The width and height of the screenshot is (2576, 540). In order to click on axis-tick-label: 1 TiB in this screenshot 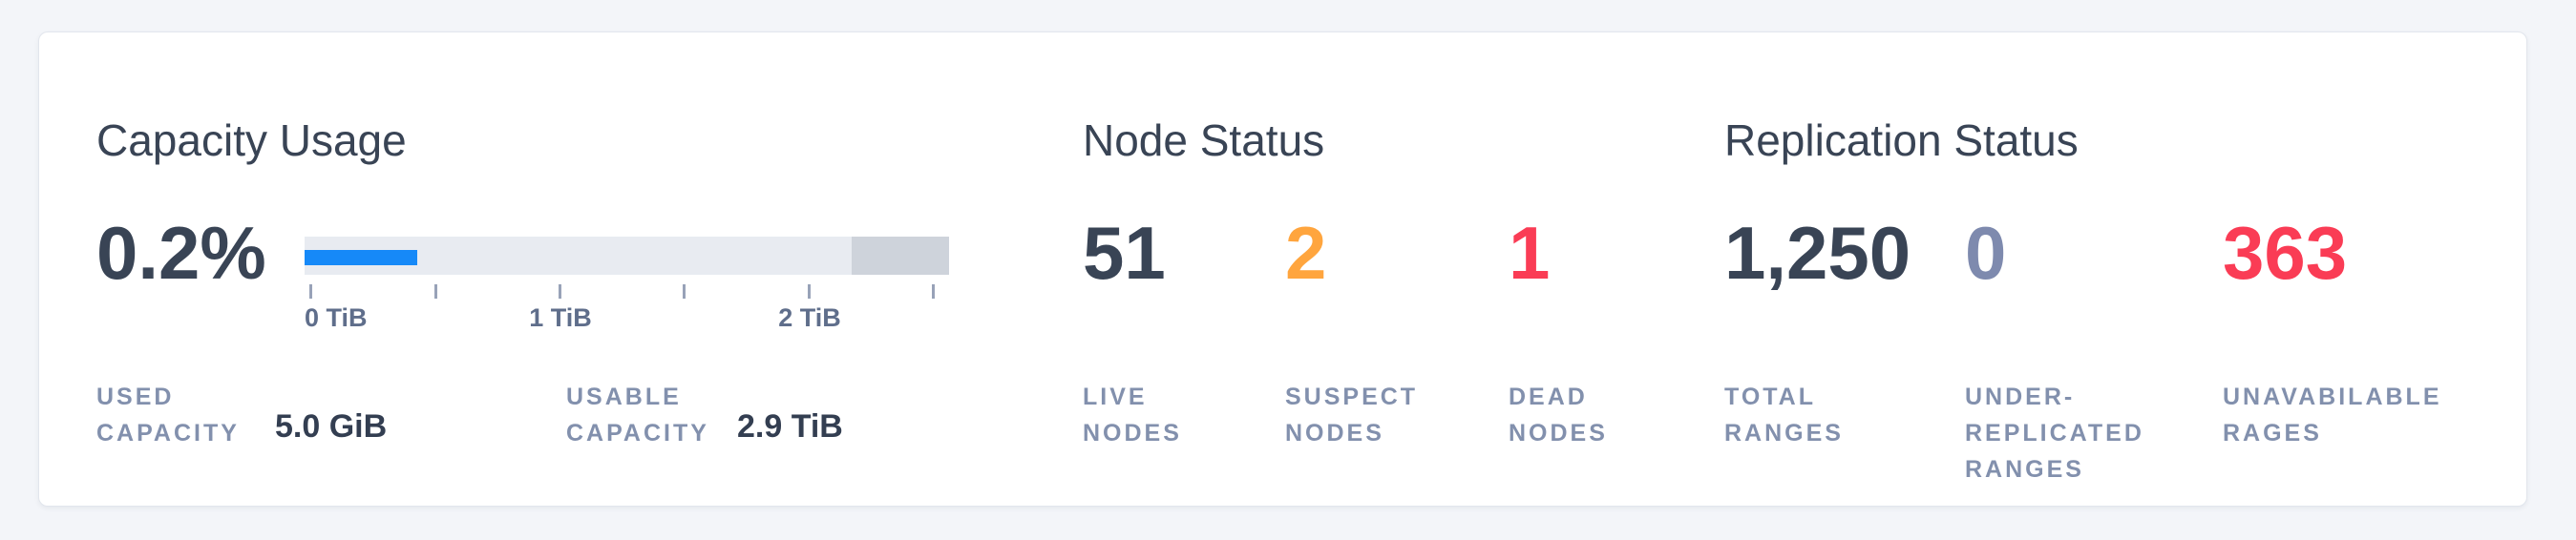, I will do `click(560, 317)`.